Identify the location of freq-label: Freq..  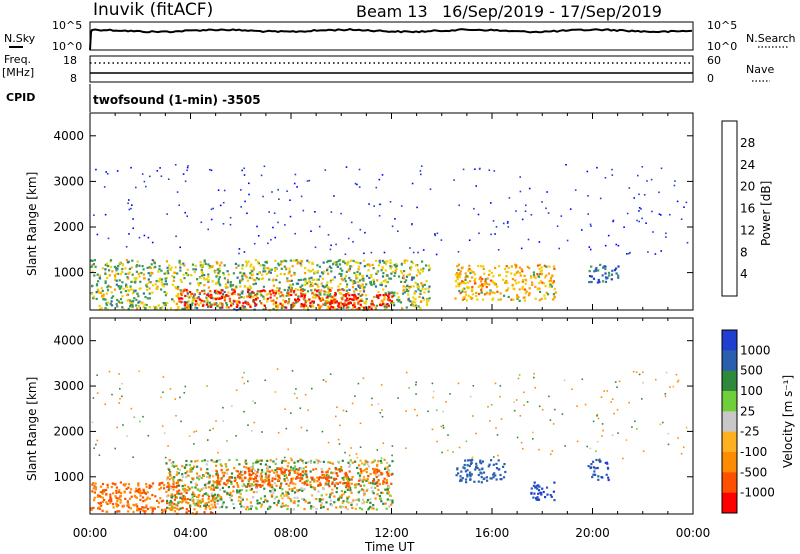
(17, 59).